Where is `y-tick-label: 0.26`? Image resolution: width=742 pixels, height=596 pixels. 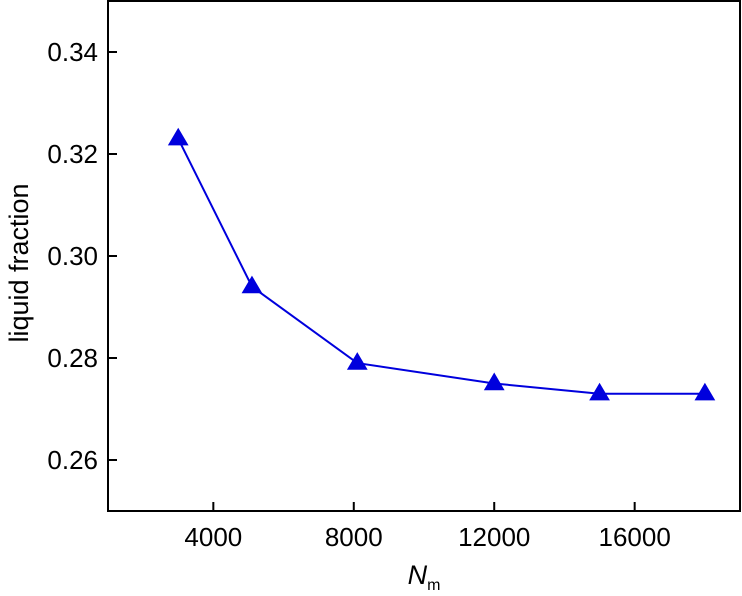
y-tick-label: 0.26 is located at coordinates (72, 460).